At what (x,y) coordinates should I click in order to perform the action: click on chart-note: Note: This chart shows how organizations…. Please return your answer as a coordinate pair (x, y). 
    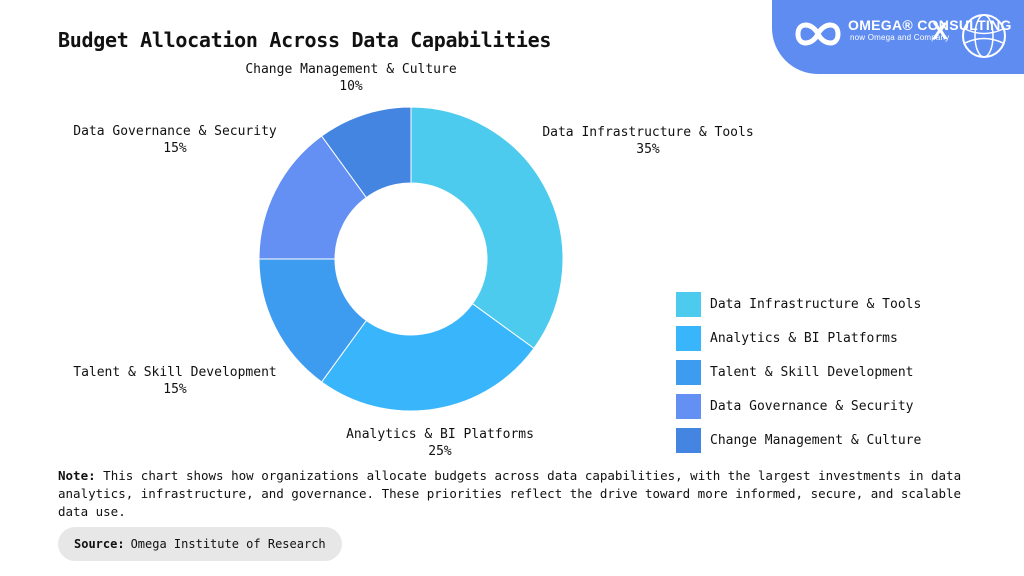
    Looking at the image, I should click on (513, 494).